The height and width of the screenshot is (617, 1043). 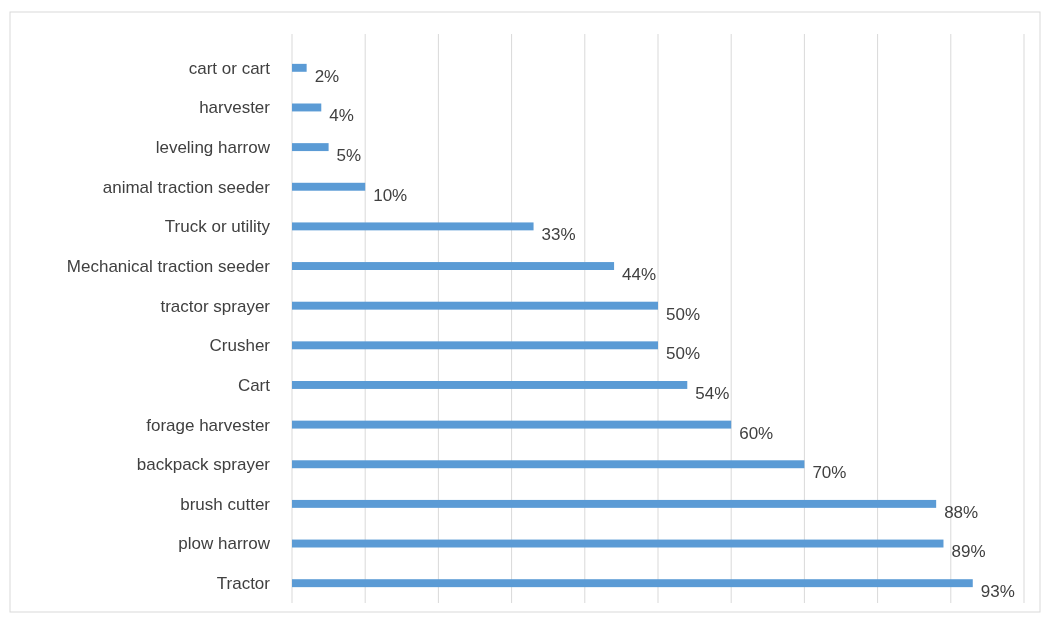 I want to click on data-label: 2%, so click(x=327, y=76).